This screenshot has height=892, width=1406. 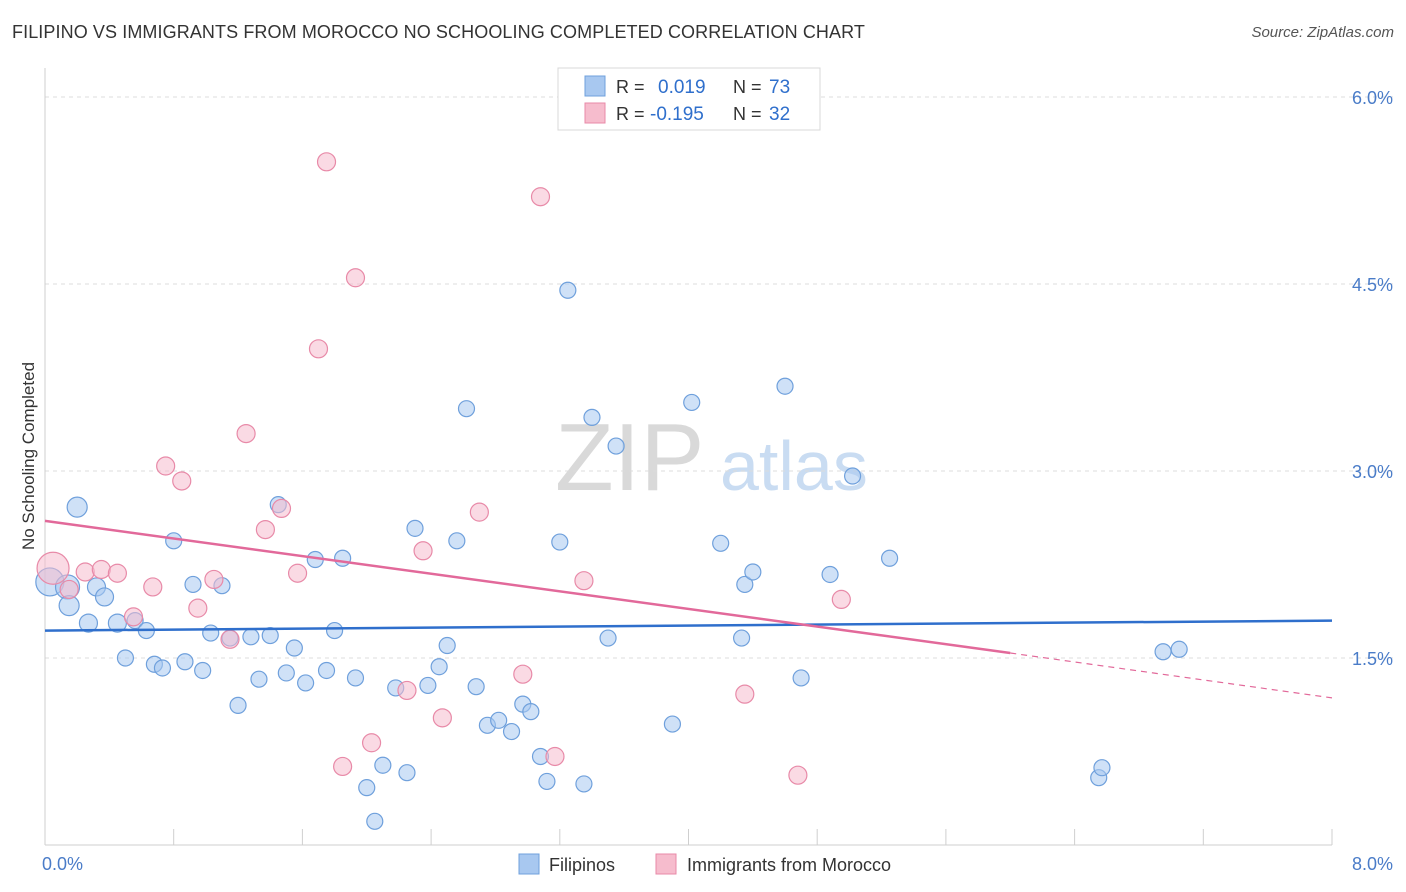 What do you see at coordinates (1372, 378) in the screenshot?
I see `y-axis-tick-labels: 1.5% 3.0% 4.5% 6.0%` at bounding box center [1372, 378].